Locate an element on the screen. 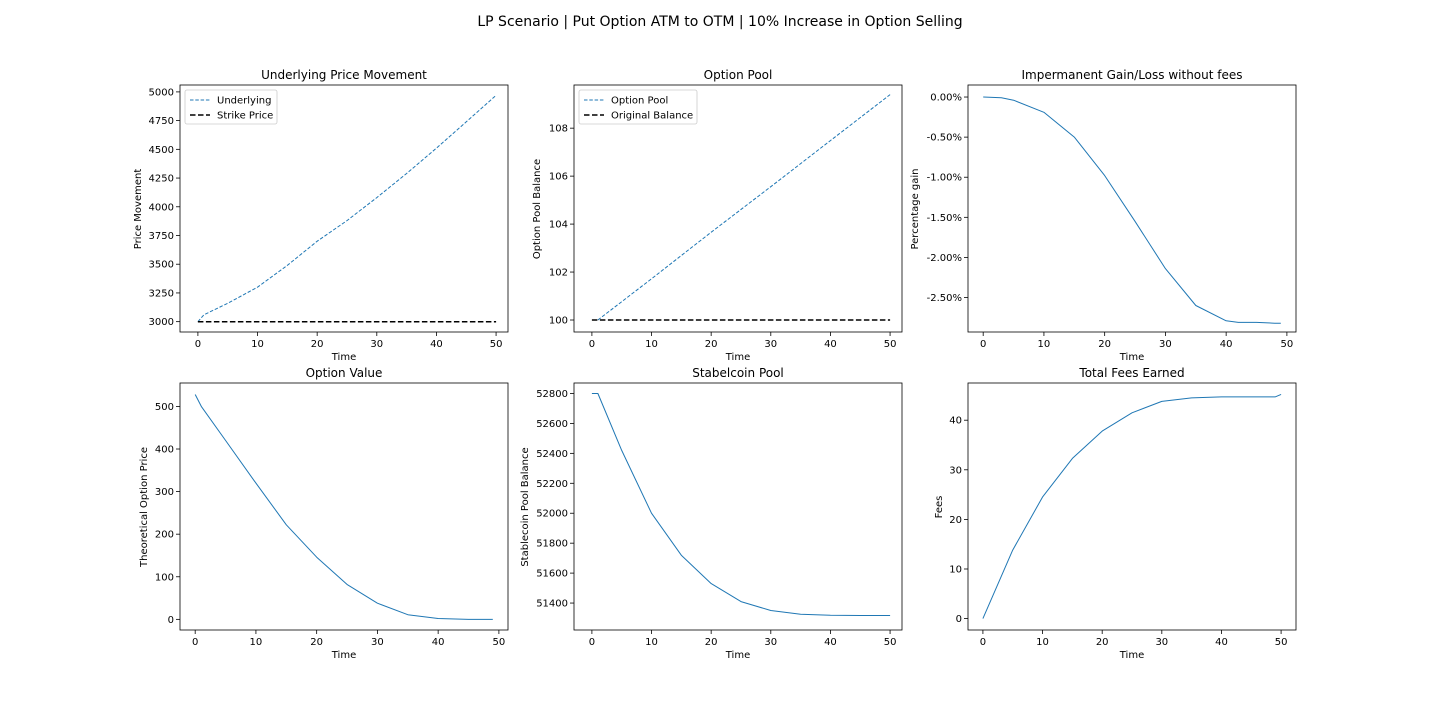 Image resolution: width=1440 pixels, height=720 pixels. y-tick-label: 52800 is located at coordinates (552, 394).